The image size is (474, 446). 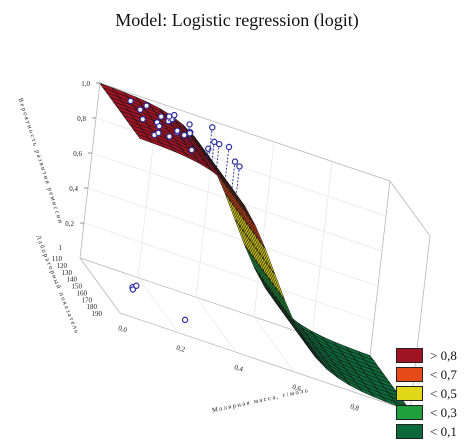 What do you see at coordinates (180, 349) in the screenshot?
I see `x-tick-label: 0,2` at bounding box center [180, 349].